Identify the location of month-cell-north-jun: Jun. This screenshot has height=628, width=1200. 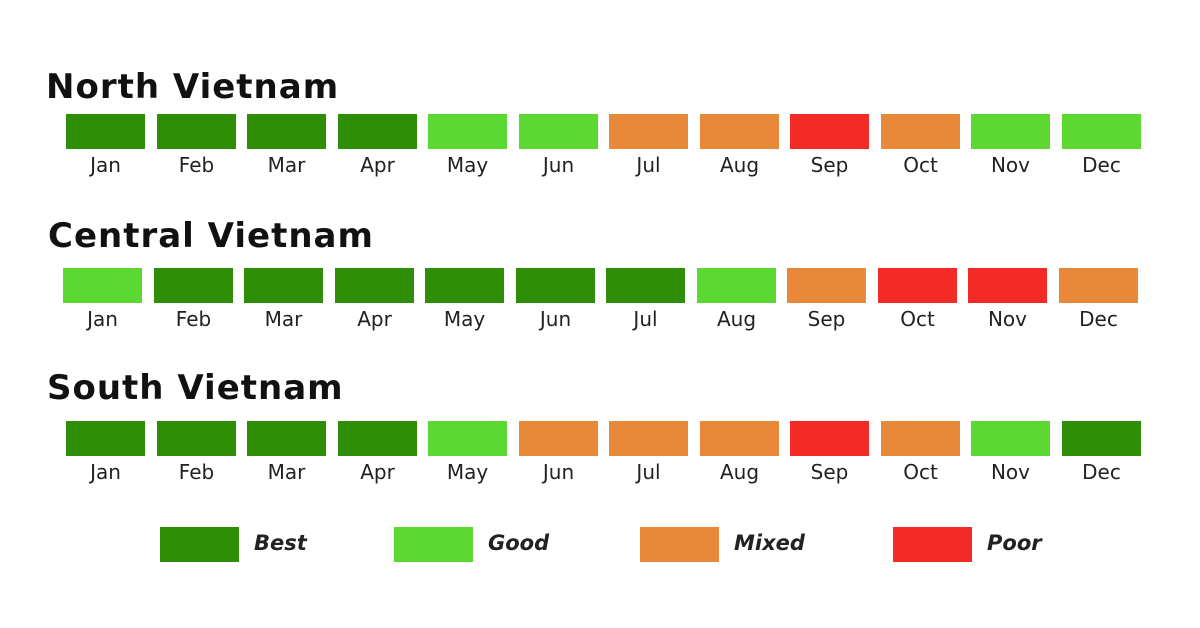
(558, 145).